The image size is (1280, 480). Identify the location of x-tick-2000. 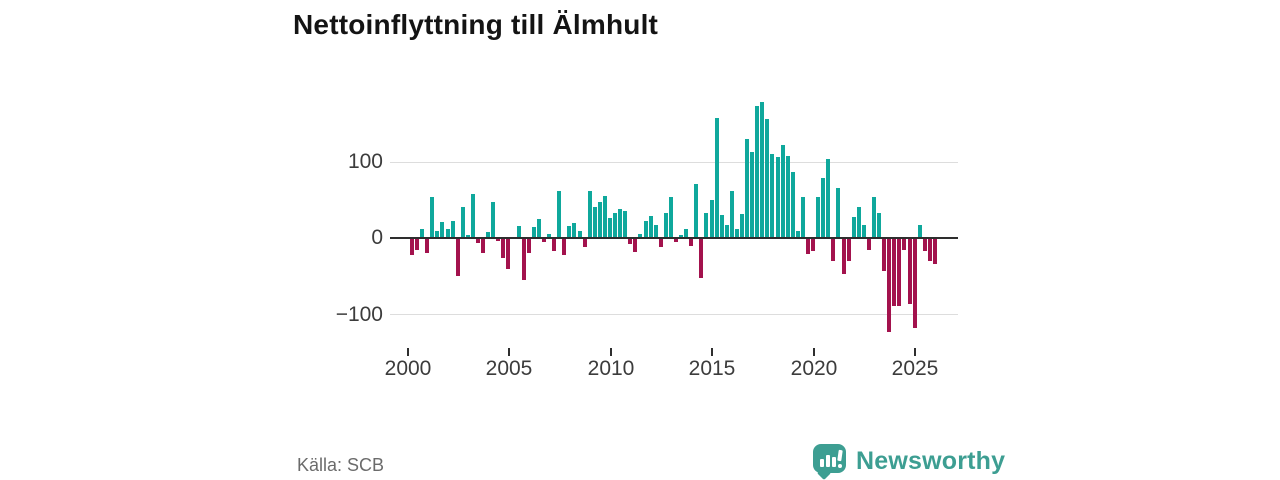
(408, 352).